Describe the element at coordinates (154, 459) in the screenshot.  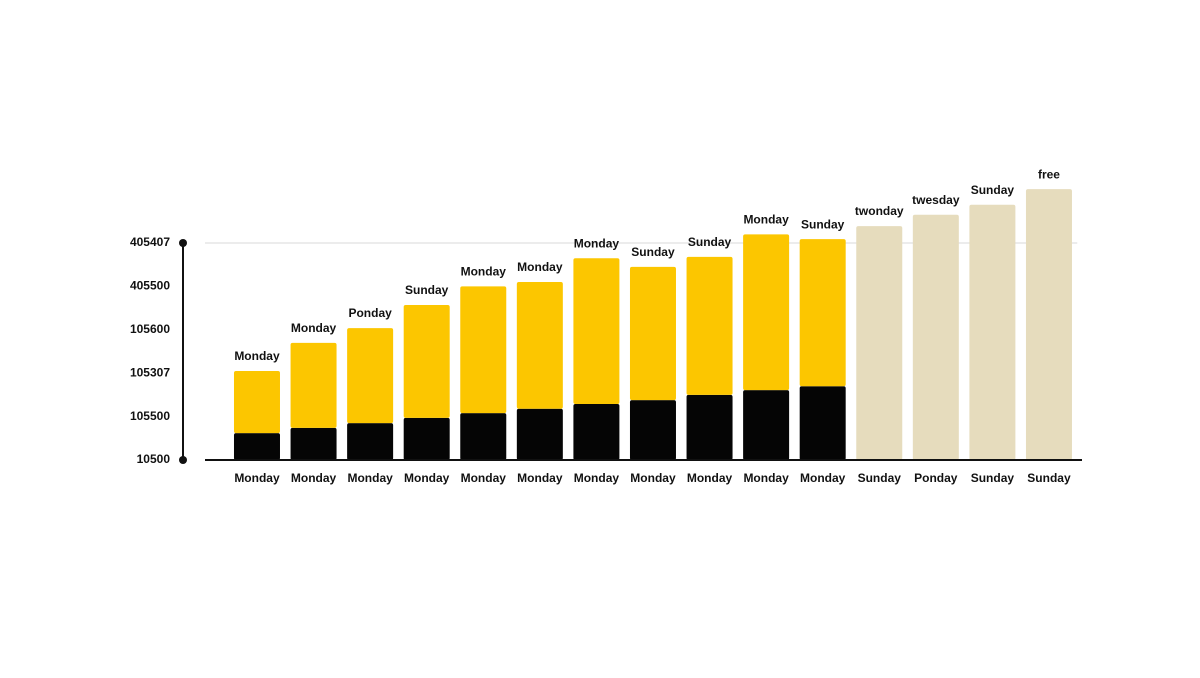
I see `y-tick-label: 10500` at that location.